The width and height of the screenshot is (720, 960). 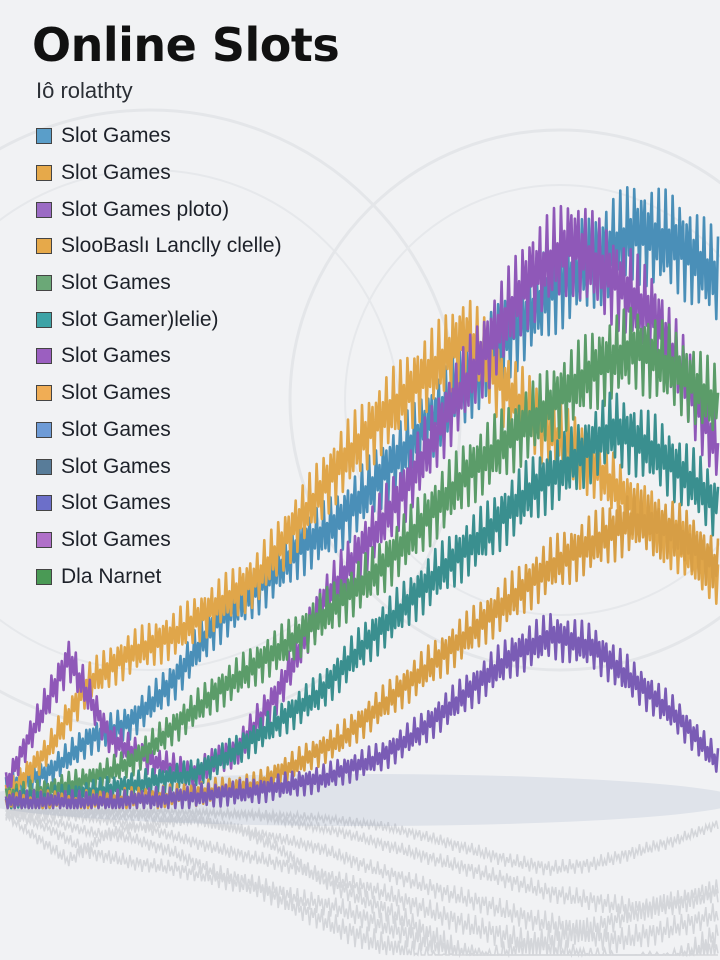 I want to click on legend-item: Slot Gamer)lelie), so click(x=159, y=319).